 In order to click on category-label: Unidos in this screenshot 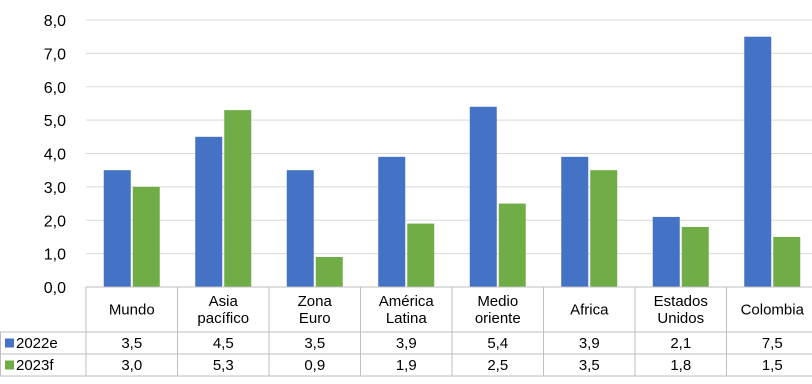, I will do `click(680, 318)`.